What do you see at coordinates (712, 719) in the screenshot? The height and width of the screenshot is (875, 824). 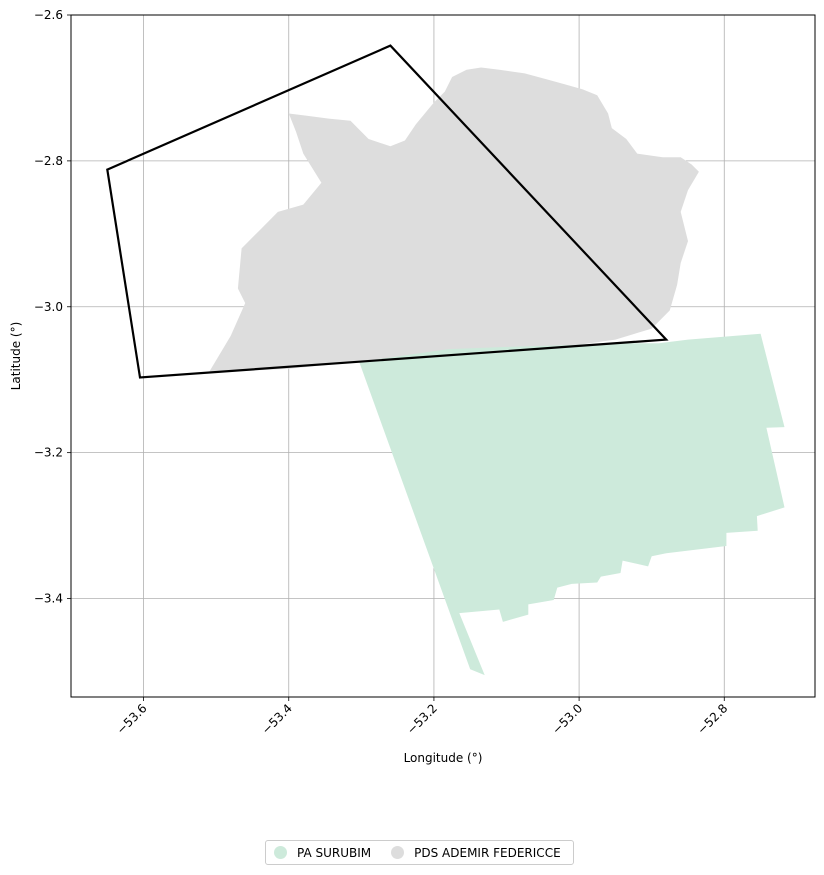 I see `x-tick-label: −52.8` at bounding box center [712, 719].